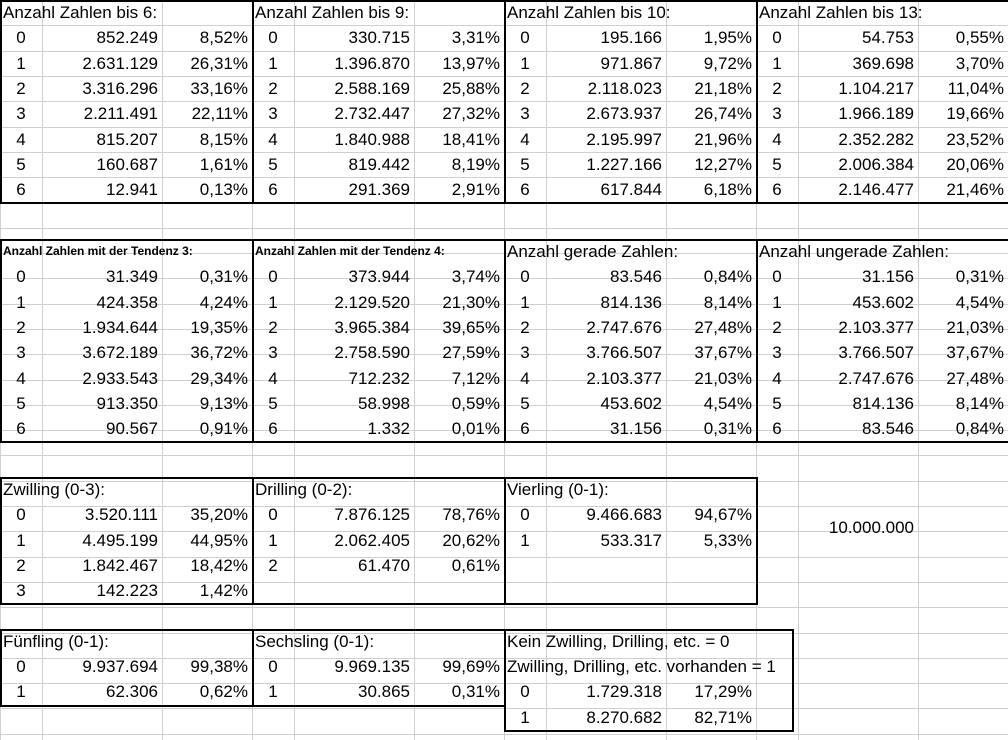 The image size is (1008, 740). What do you see at coordinates (219, 88) in the screenshot?
I see `percent-value: 33,16%` at bounding box center [219, 88].